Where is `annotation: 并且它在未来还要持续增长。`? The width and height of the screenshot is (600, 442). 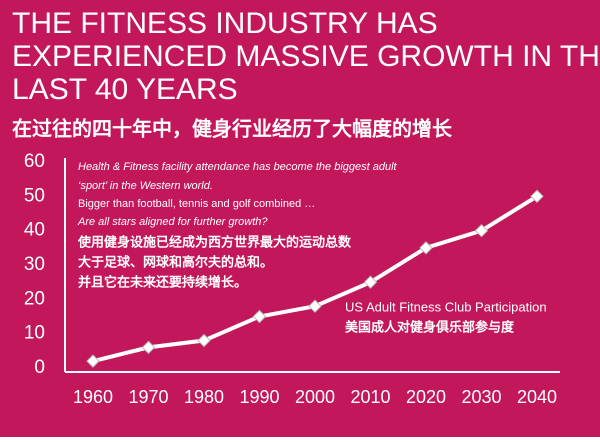
annotation: 并且它在未来还要持续增长。 is located at coordinates (162, 281).